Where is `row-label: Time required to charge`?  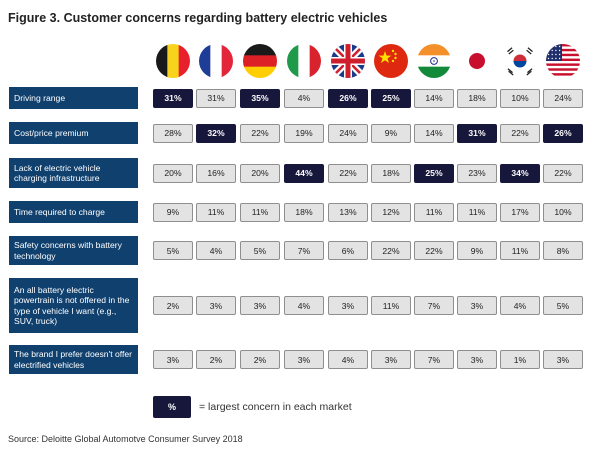 row-label: Time required to charge is located at coordinates (73, 212).